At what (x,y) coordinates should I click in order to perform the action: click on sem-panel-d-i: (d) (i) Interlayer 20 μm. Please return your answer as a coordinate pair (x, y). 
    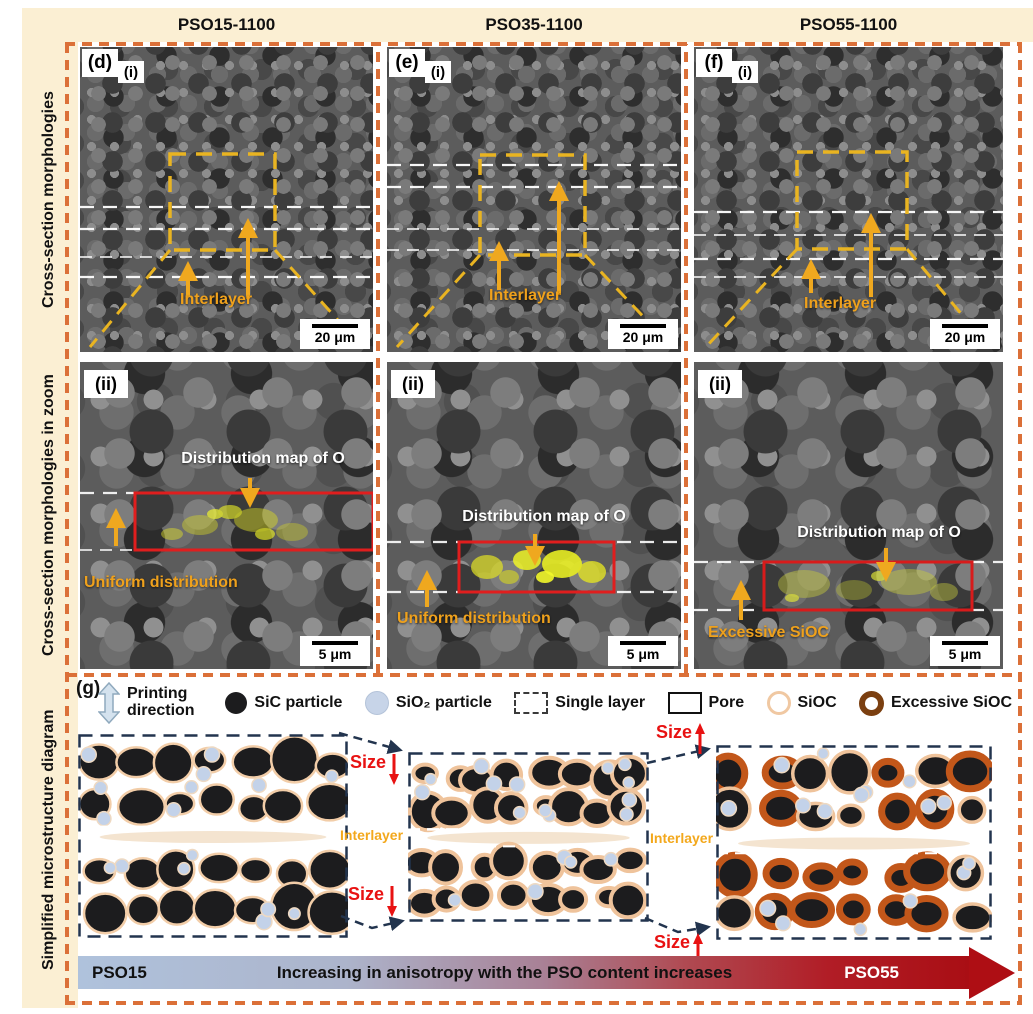
    Looking at the image, I should click on (226, 199).